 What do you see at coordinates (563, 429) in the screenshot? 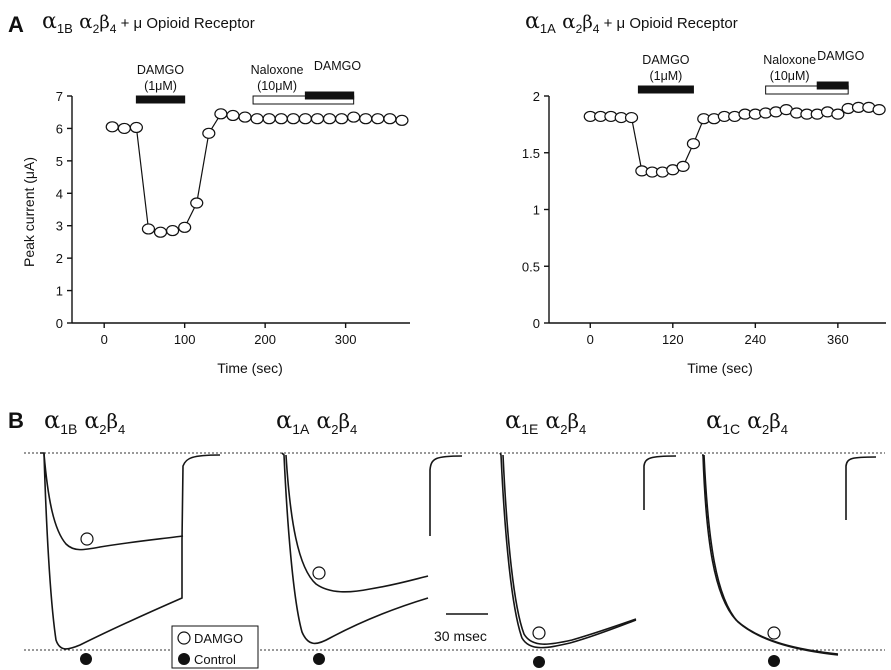
I see `trace-label-1e-p3: 2` at bounding box center [563, 429].